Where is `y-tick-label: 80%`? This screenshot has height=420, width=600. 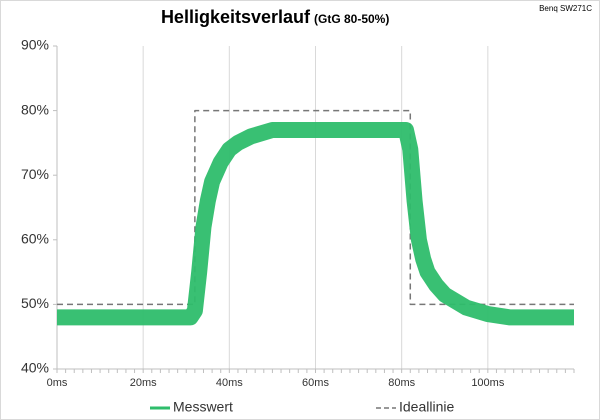
y-tick-label: 80% is located at coordinates (35, 109).